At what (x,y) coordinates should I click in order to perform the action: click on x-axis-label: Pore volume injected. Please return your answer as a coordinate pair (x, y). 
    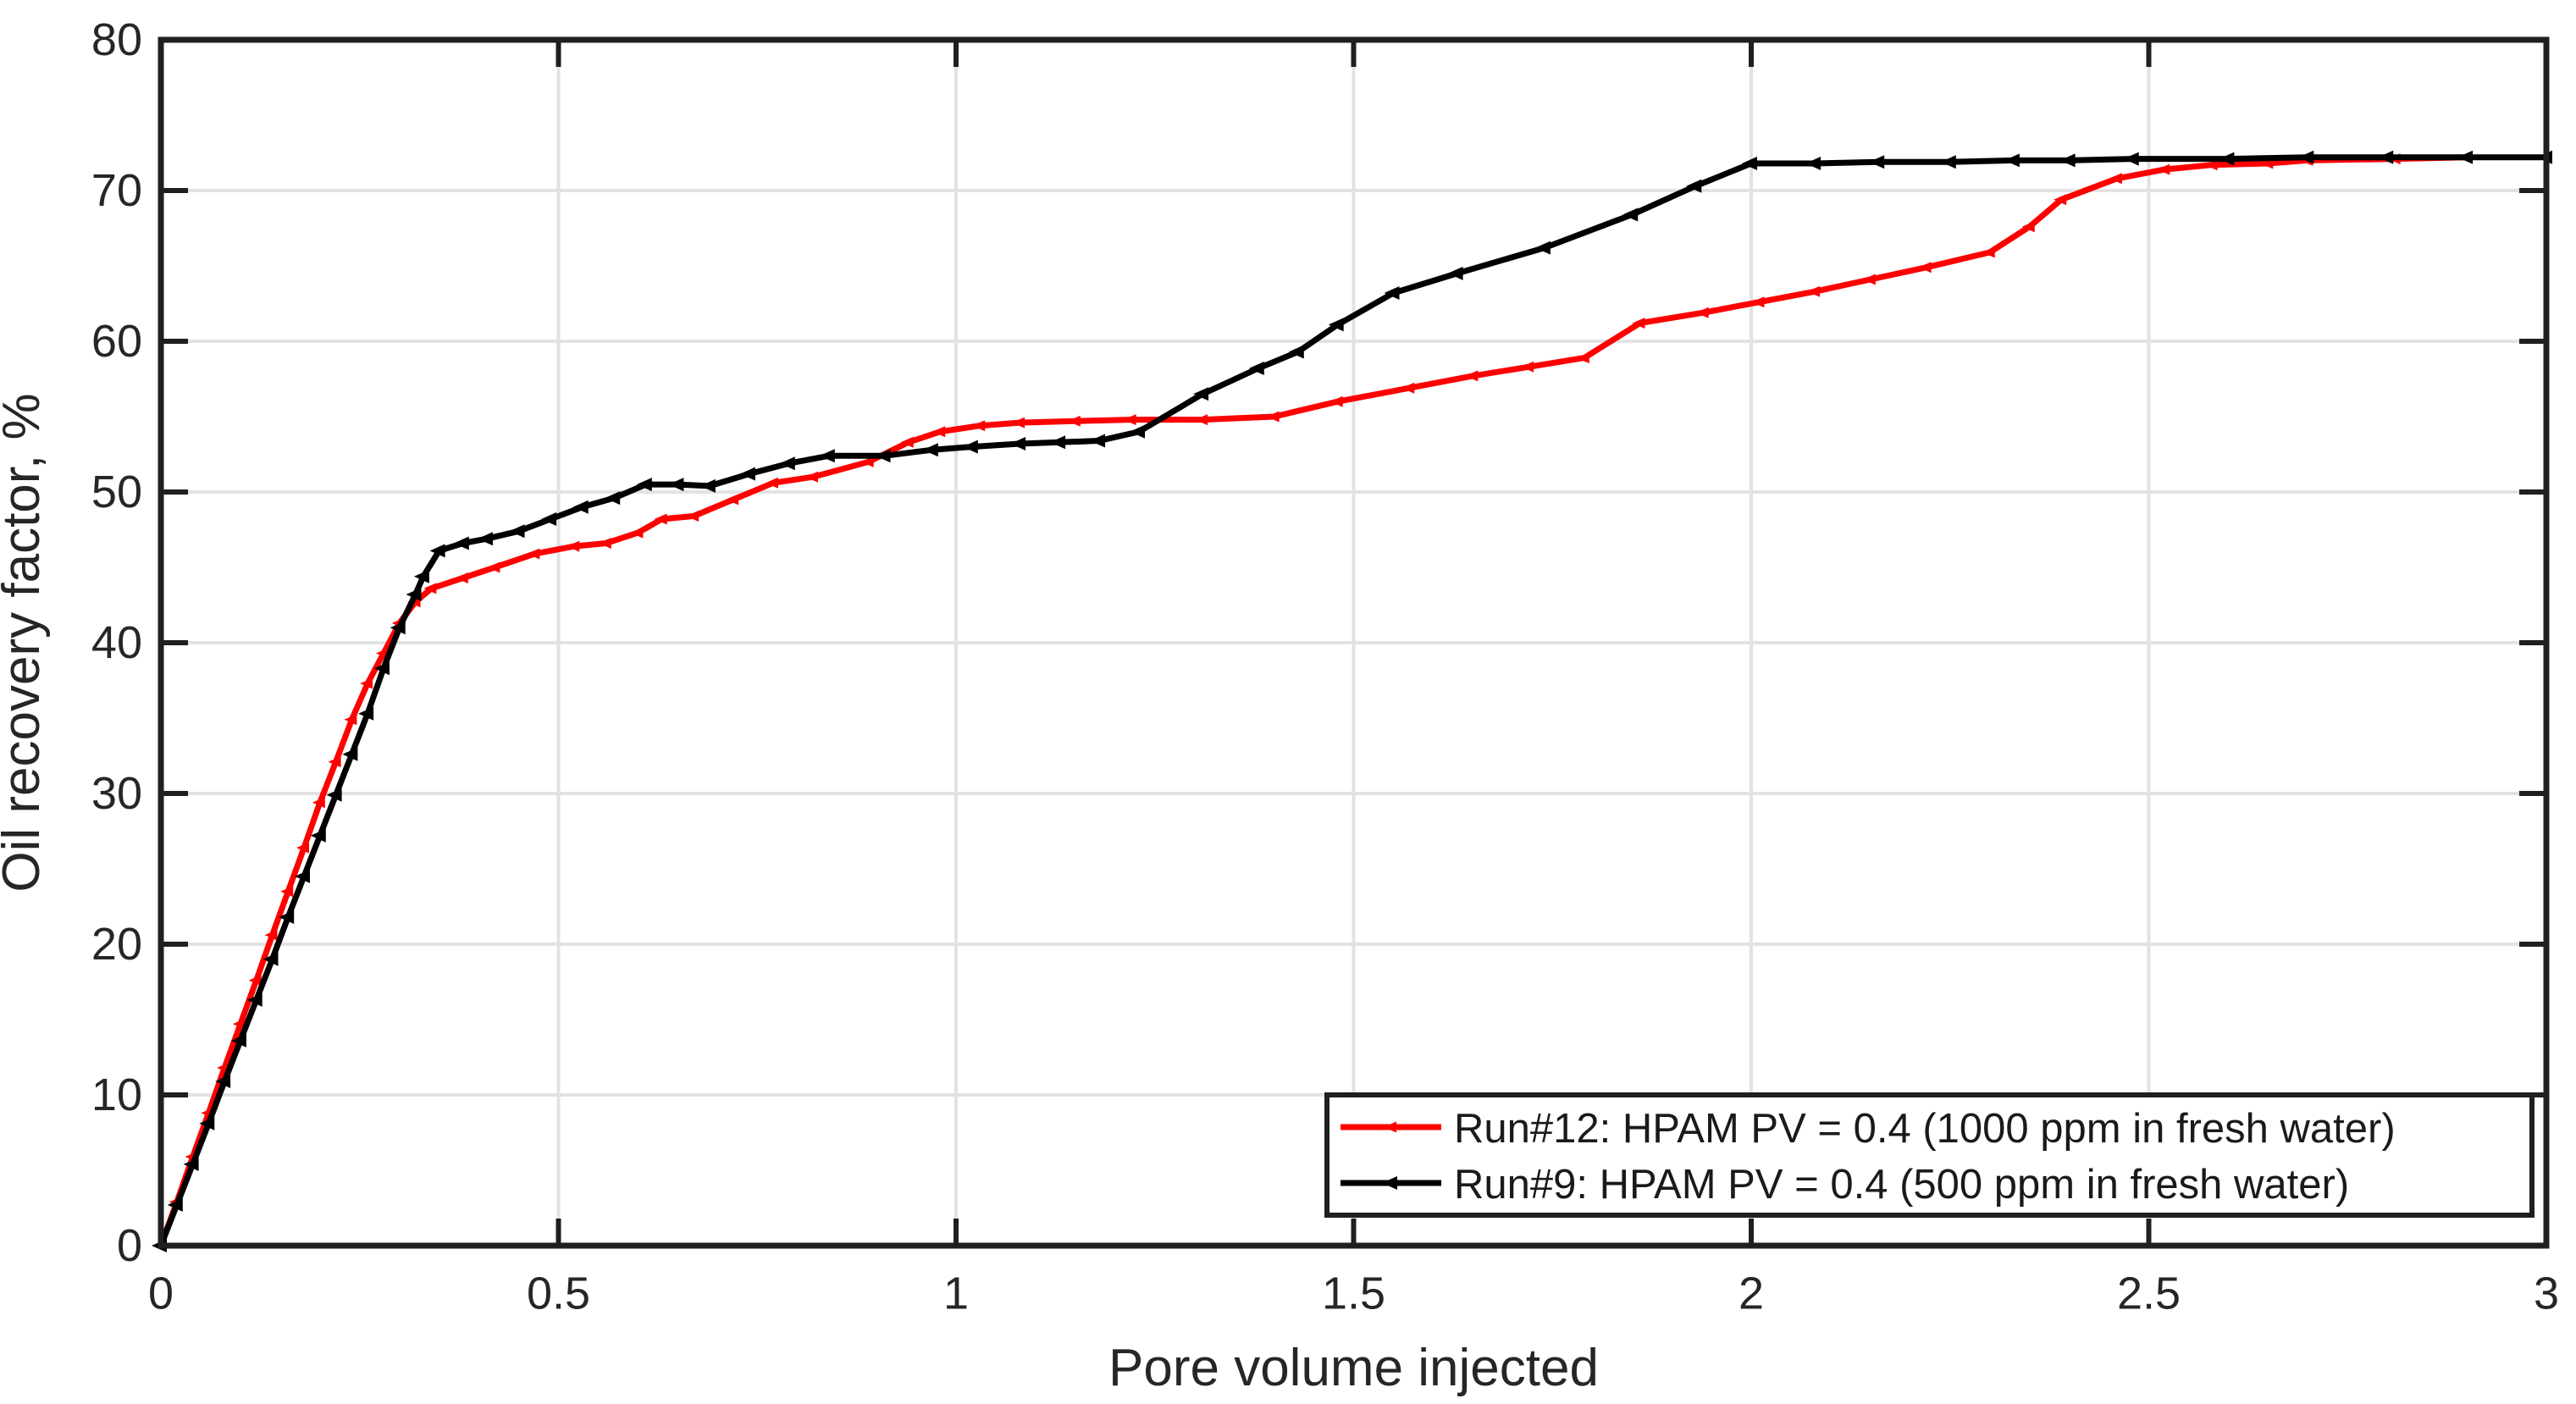
    Looking at the image, I should click on (1353, 1368).